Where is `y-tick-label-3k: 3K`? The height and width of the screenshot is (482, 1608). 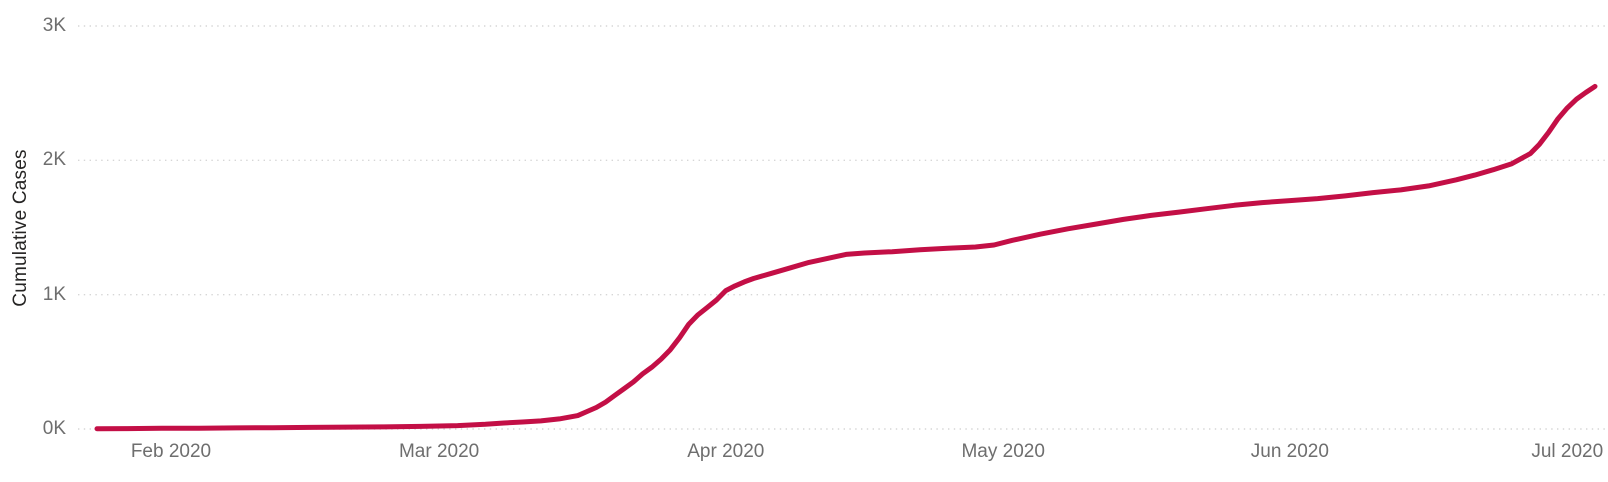
y-tick-label-3k: 3K is located at coordinates (54, 25).